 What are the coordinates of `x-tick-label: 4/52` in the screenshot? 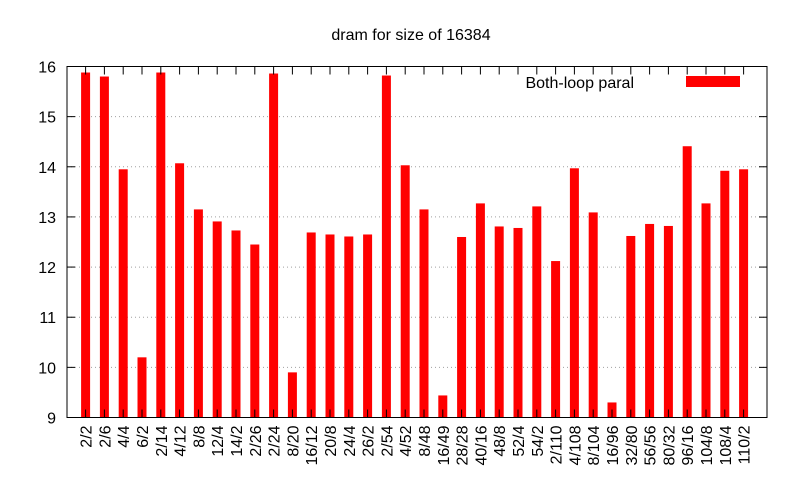 It's located at (406, 440).